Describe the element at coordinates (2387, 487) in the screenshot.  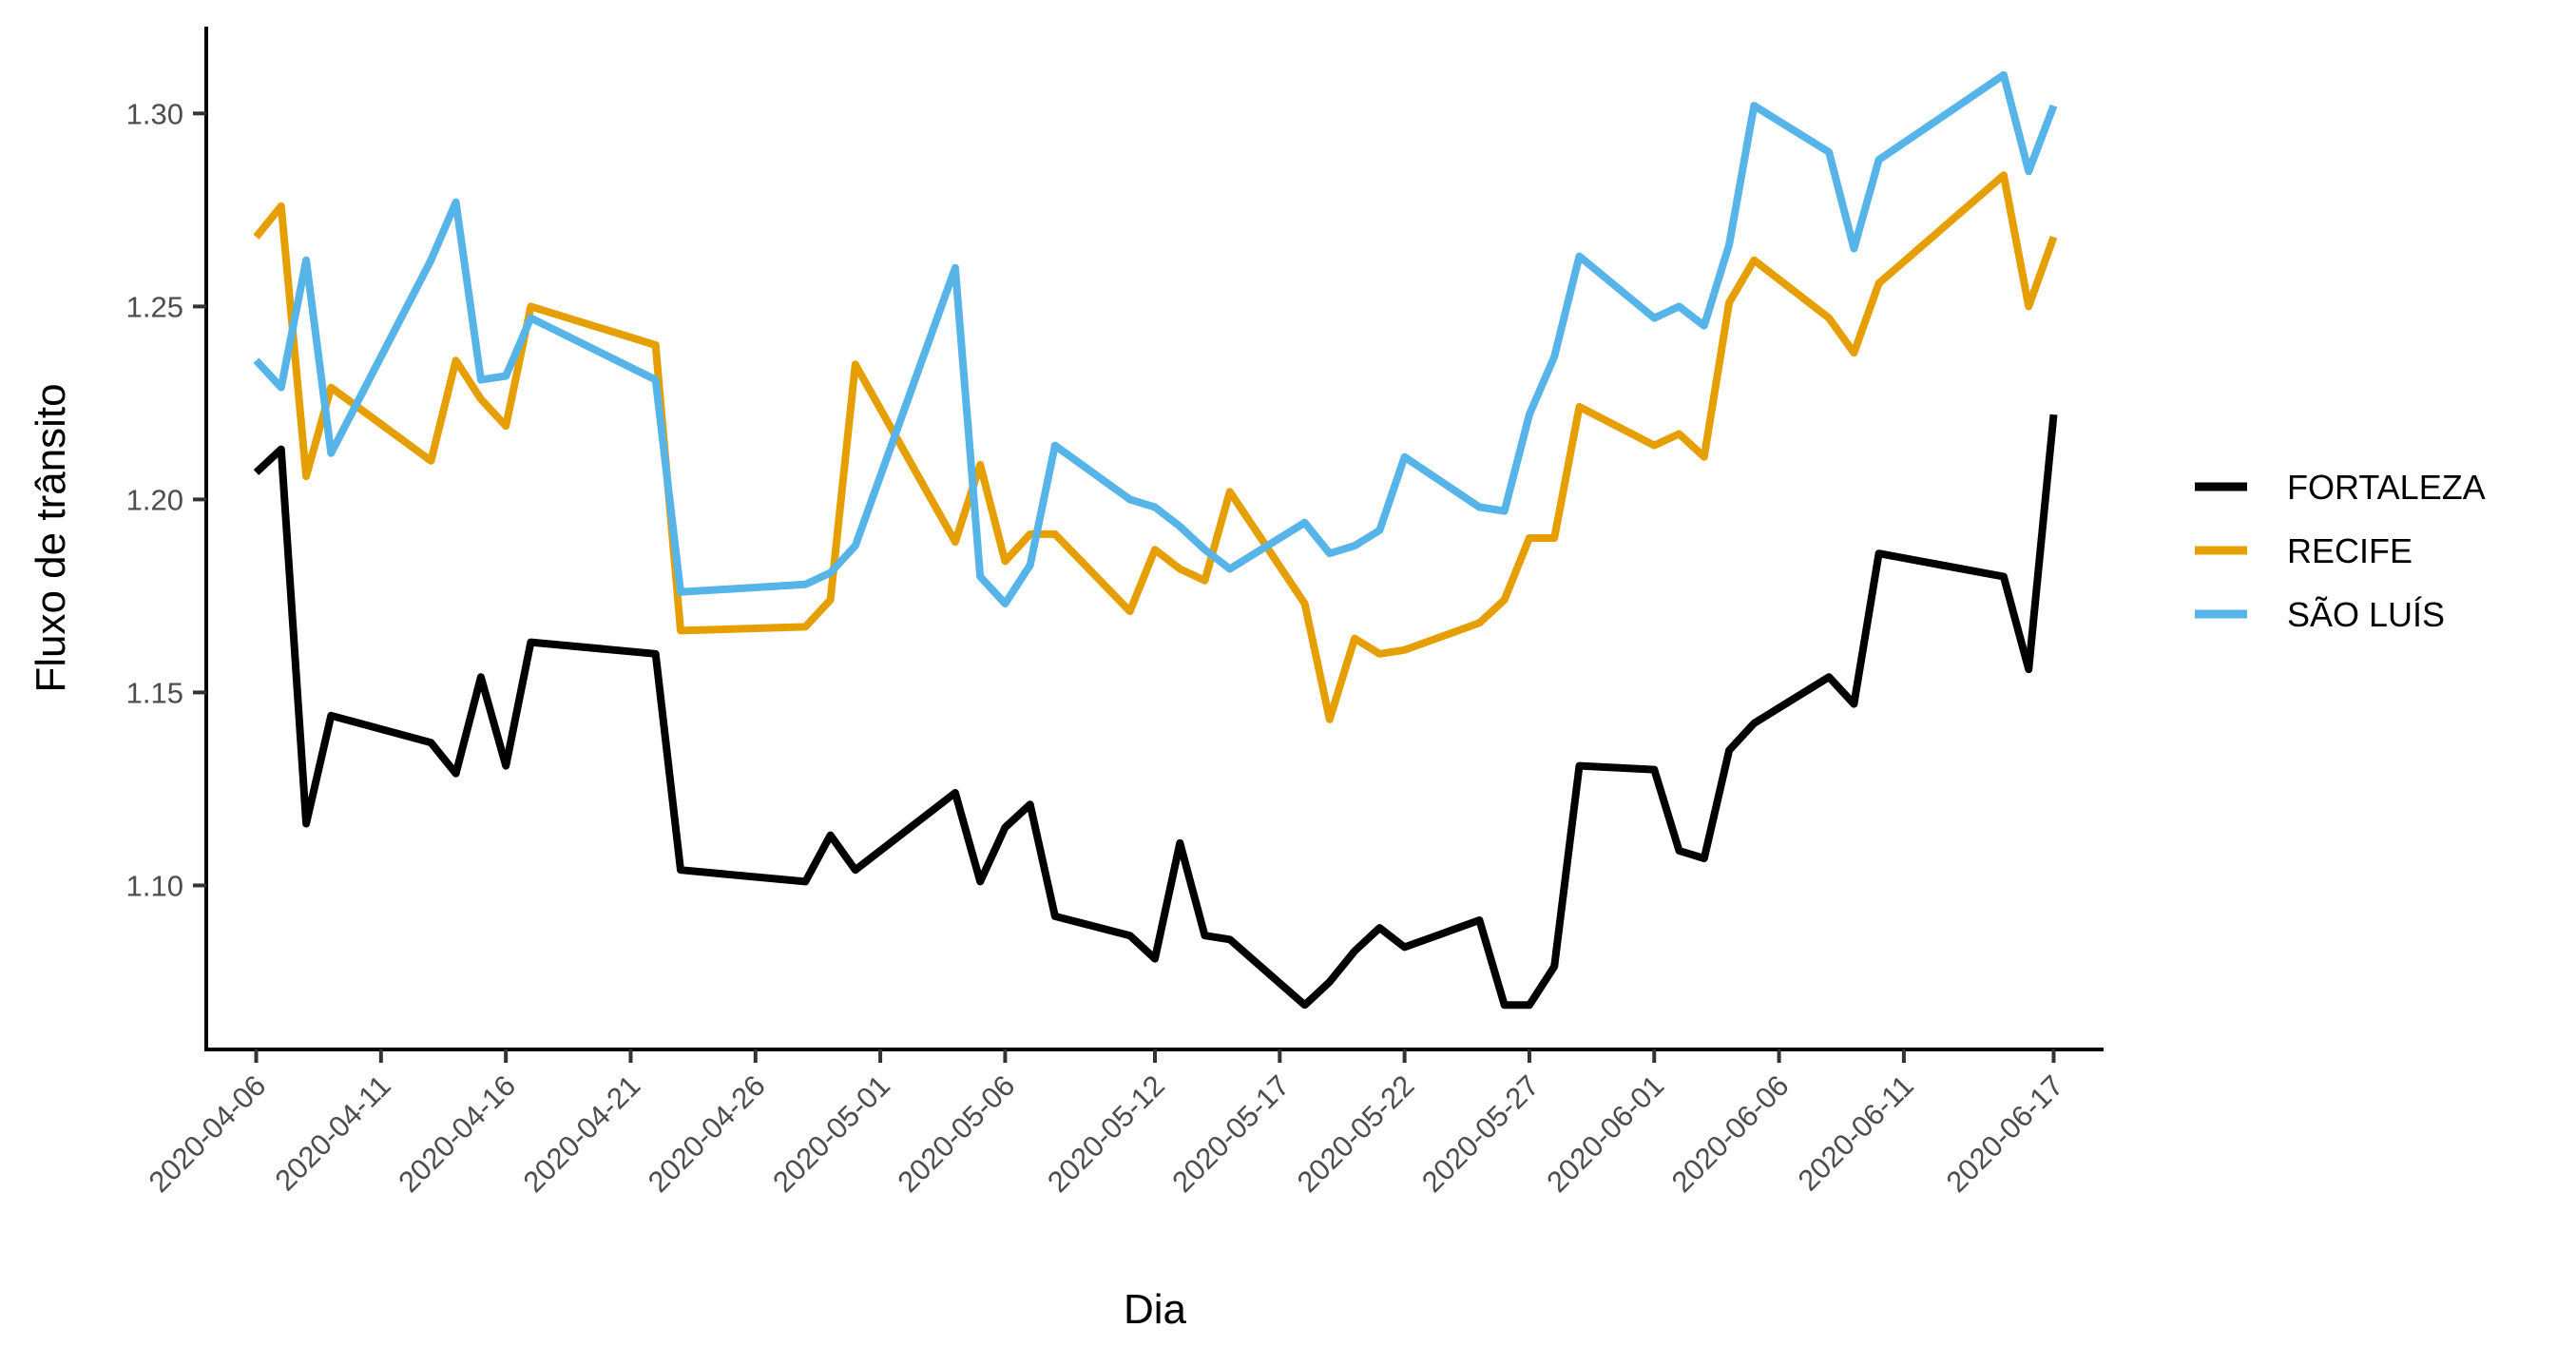
I see `legend-label-0: FORTALEZA` at that location.